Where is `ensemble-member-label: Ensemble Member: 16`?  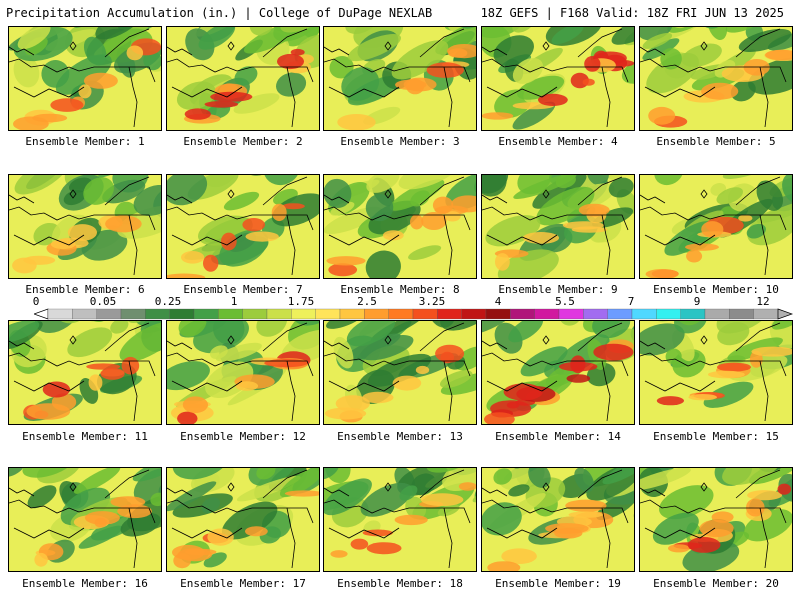
ensemble-member-label: Ensemble Member: 16 is located at coordinates (85, 583).